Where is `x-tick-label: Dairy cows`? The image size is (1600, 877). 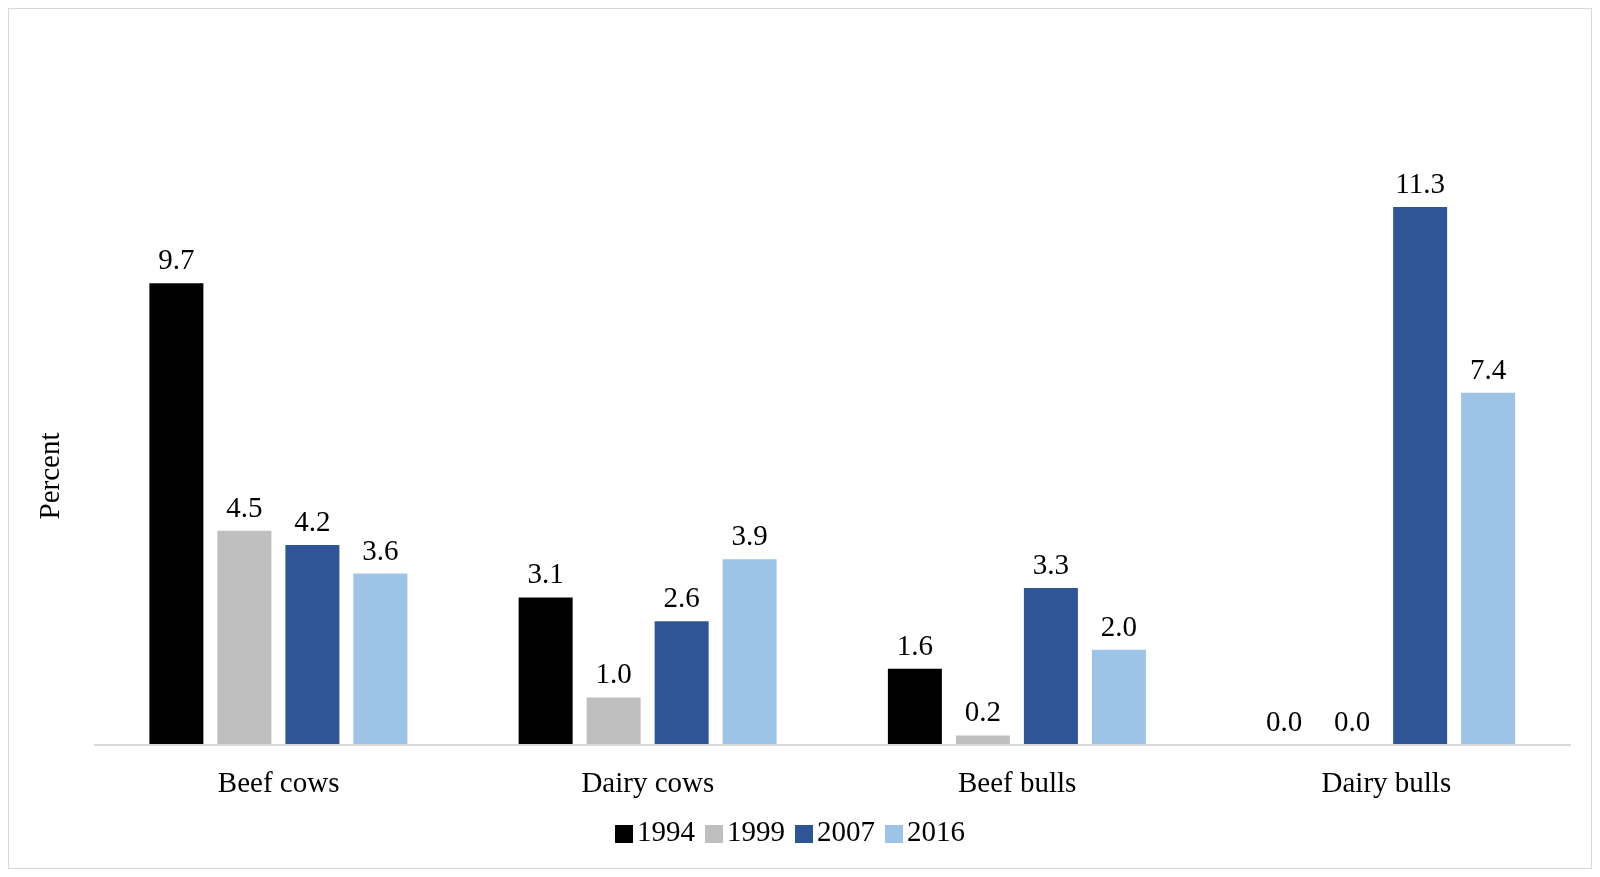
x-tick-label: Dairy cows is located at coordinates (648, 781).